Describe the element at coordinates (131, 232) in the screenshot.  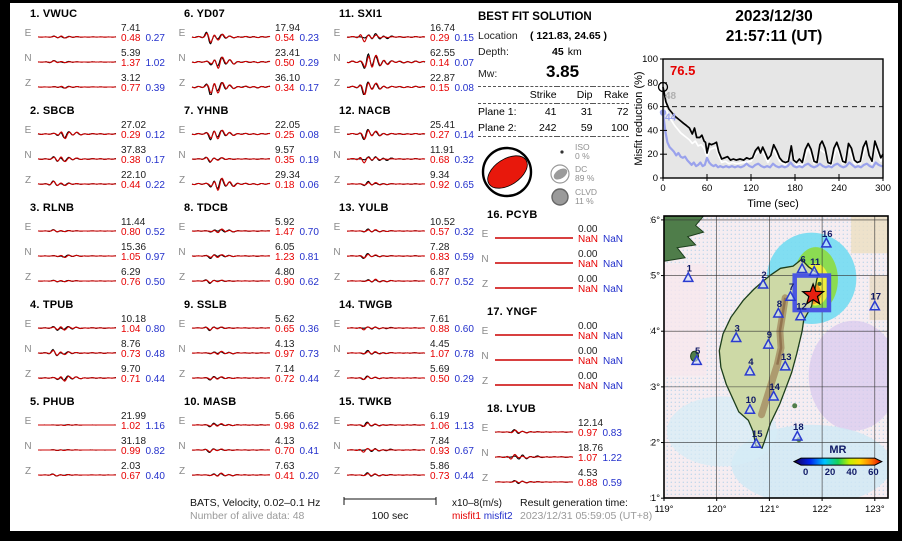
I see `misfit1-value: 0.80` at that location.